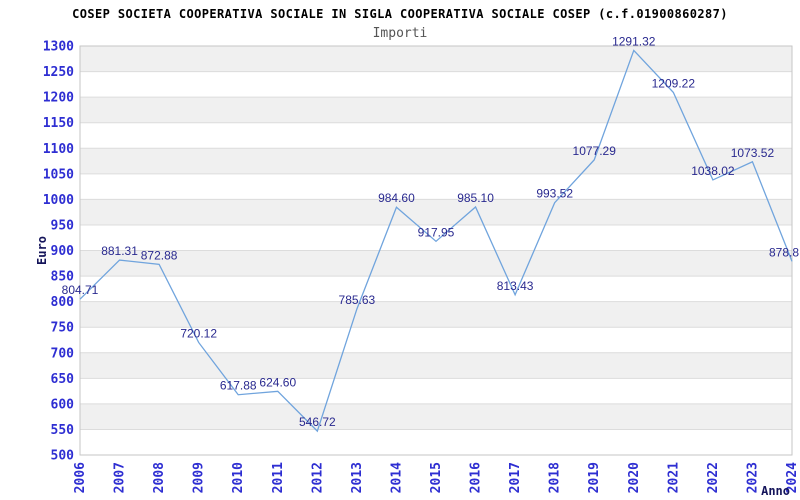 Image resolution: width=800 pixels, height=500 pixels. What do you see at coordinates (277, 382) in the screenshot?
I see `data-point-label: 624.60` at bounding box center [277, 382].